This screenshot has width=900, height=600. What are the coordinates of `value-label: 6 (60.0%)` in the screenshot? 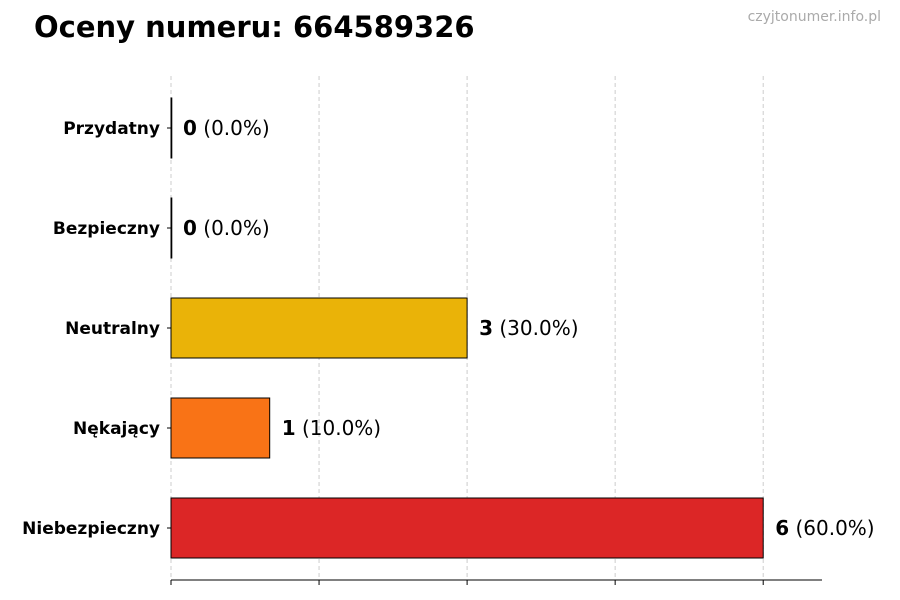 It's located at (824, 528).